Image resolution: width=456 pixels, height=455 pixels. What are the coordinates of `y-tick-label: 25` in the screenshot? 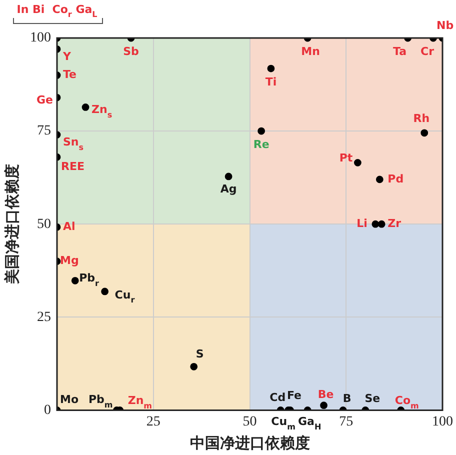 It's located at (44, 317).